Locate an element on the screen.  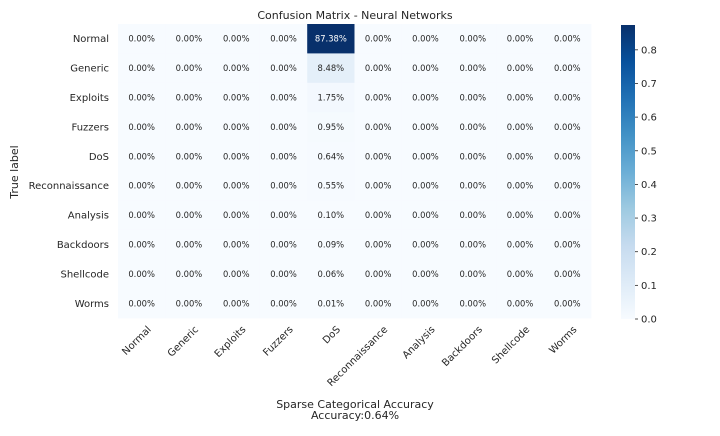
y-axis-label: True label is located at coordinates (14, 172).